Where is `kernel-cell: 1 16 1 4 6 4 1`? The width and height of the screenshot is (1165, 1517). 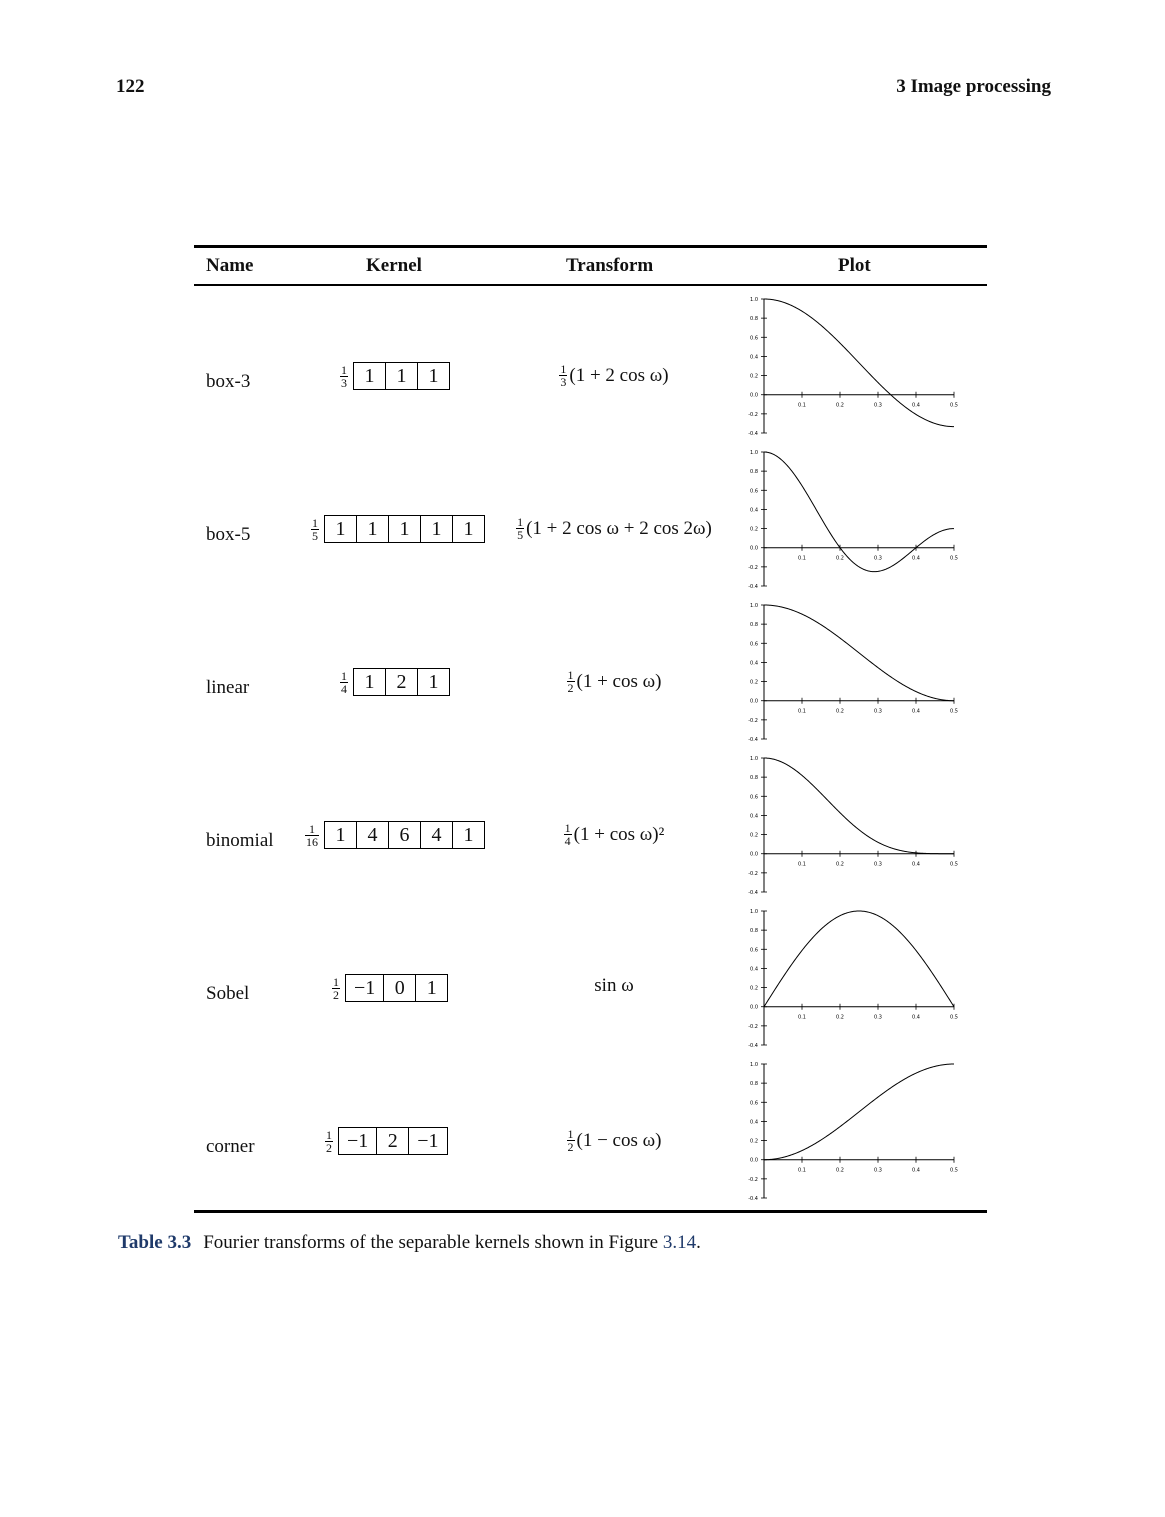 kernel-cell: 1 16 1 4 6 4 1 is located at coordinates (395, 835).